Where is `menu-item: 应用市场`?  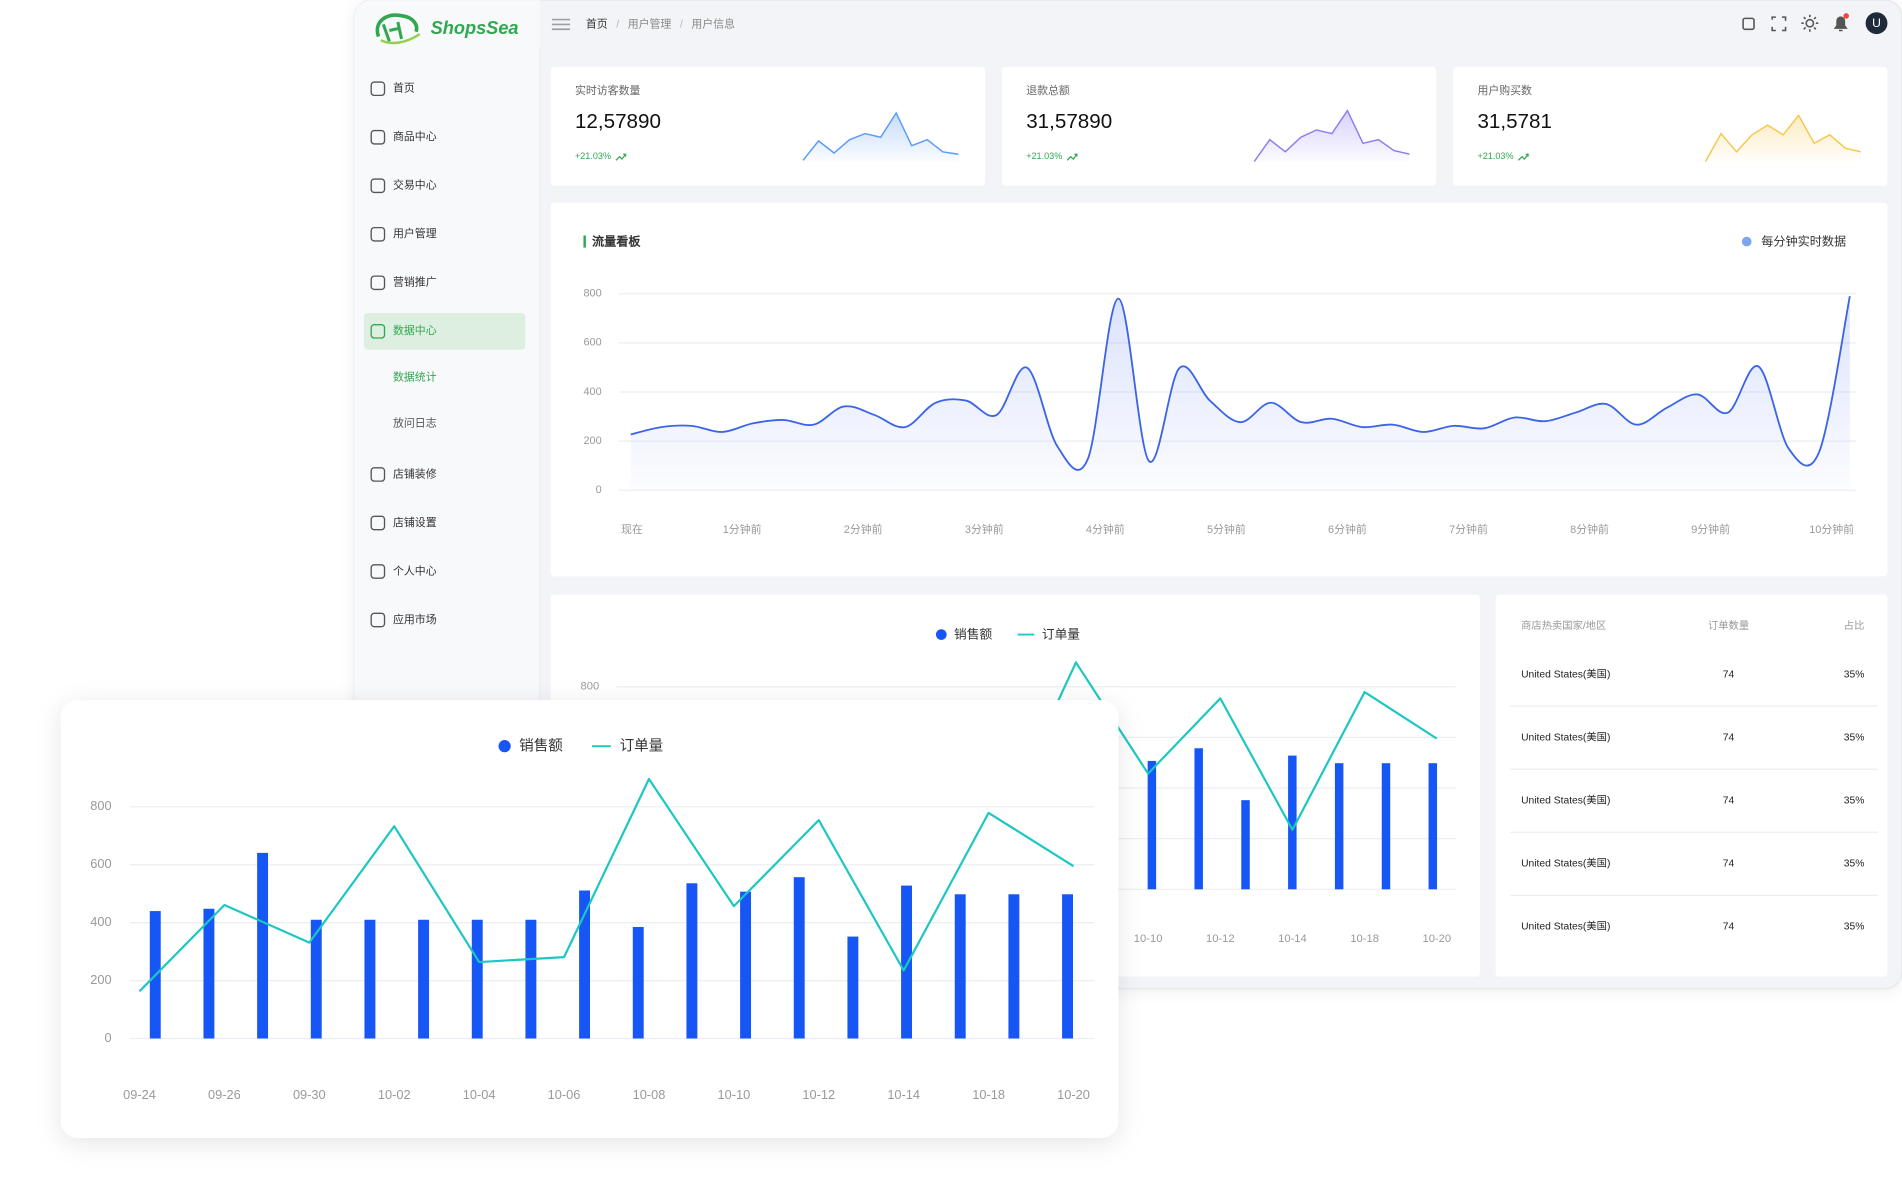
menu-item: 应用市场 is located at coordinates (415, 619).